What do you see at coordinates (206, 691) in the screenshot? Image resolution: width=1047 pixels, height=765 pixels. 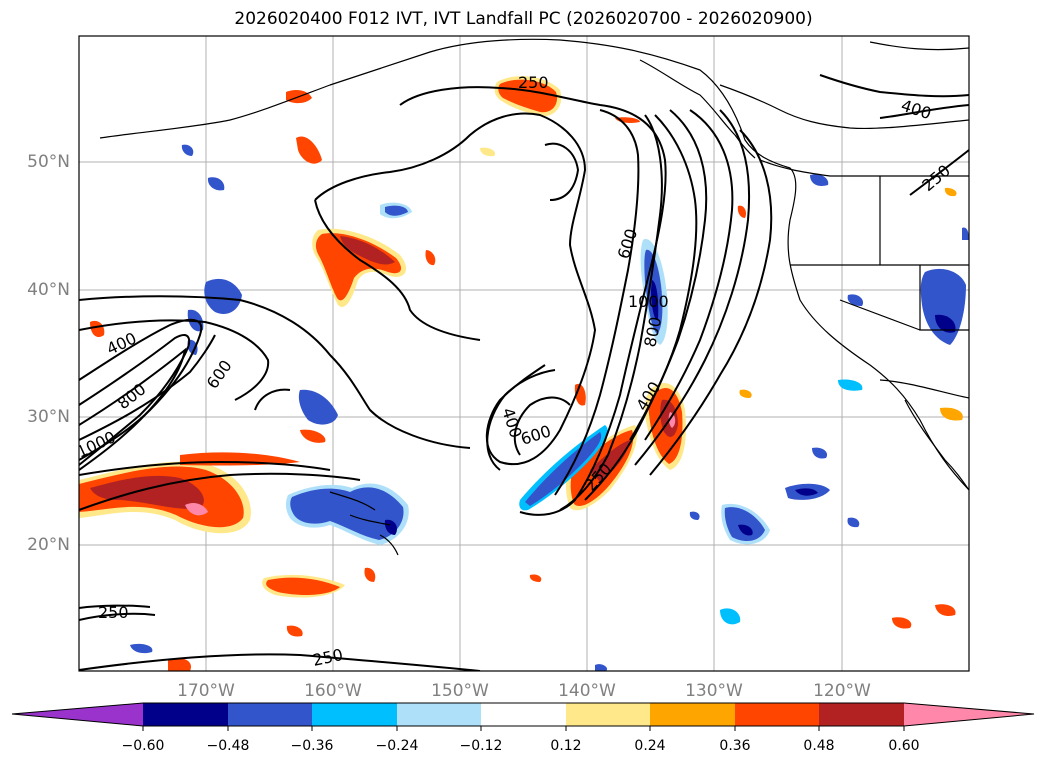 I see `lon-label: 170°W` at bounding box center [206, 691].